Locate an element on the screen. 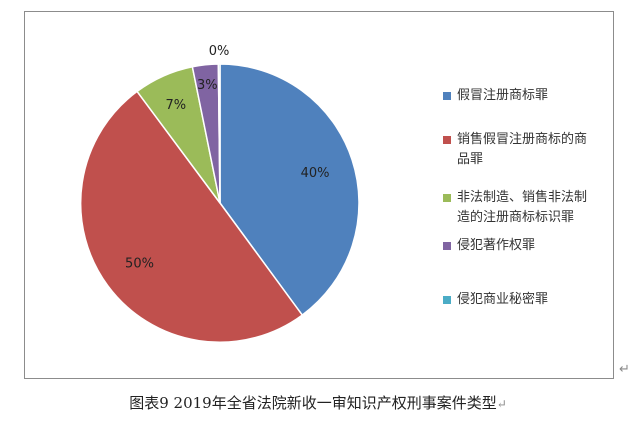 The width and height of the screenshot is (636, 428). legend-label-5: 侵犯商业秘密罪 is located at coordinates (539, 300).